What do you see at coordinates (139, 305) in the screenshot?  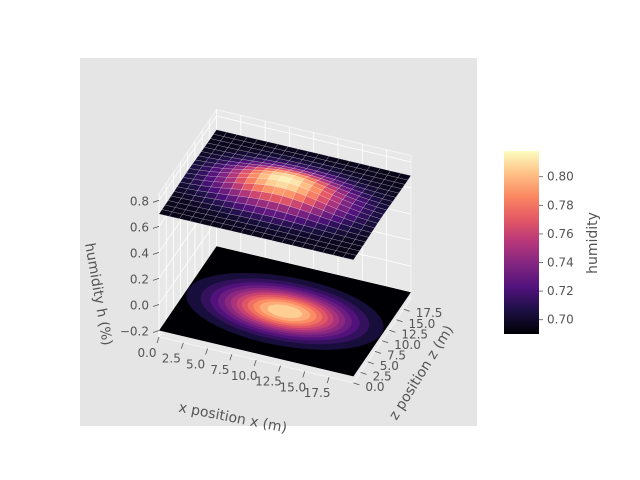 I see `y-tick-label: 0.0` at bounding box center [139, 305].